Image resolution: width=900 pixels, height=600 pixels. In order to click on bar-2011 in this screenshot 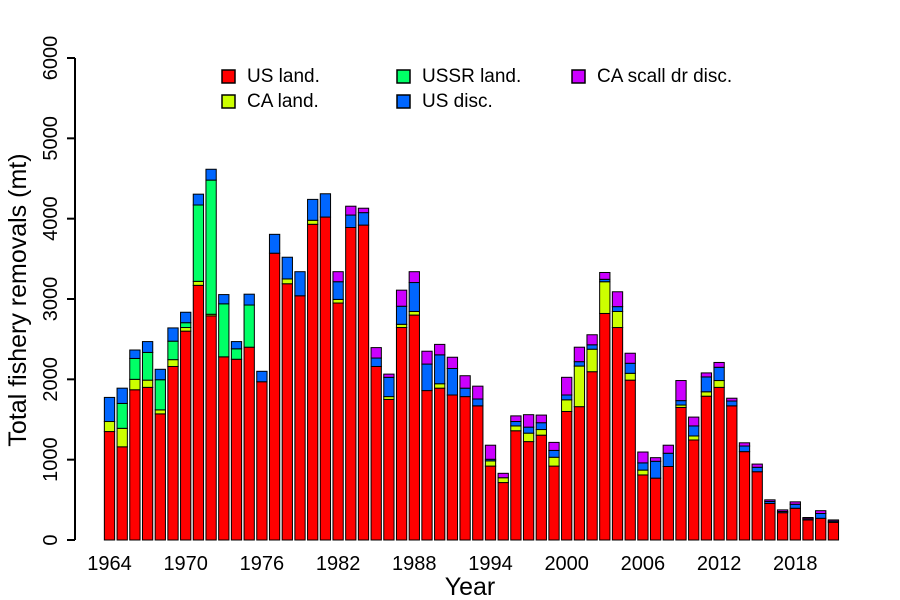, I will do `click(706, 456)`.